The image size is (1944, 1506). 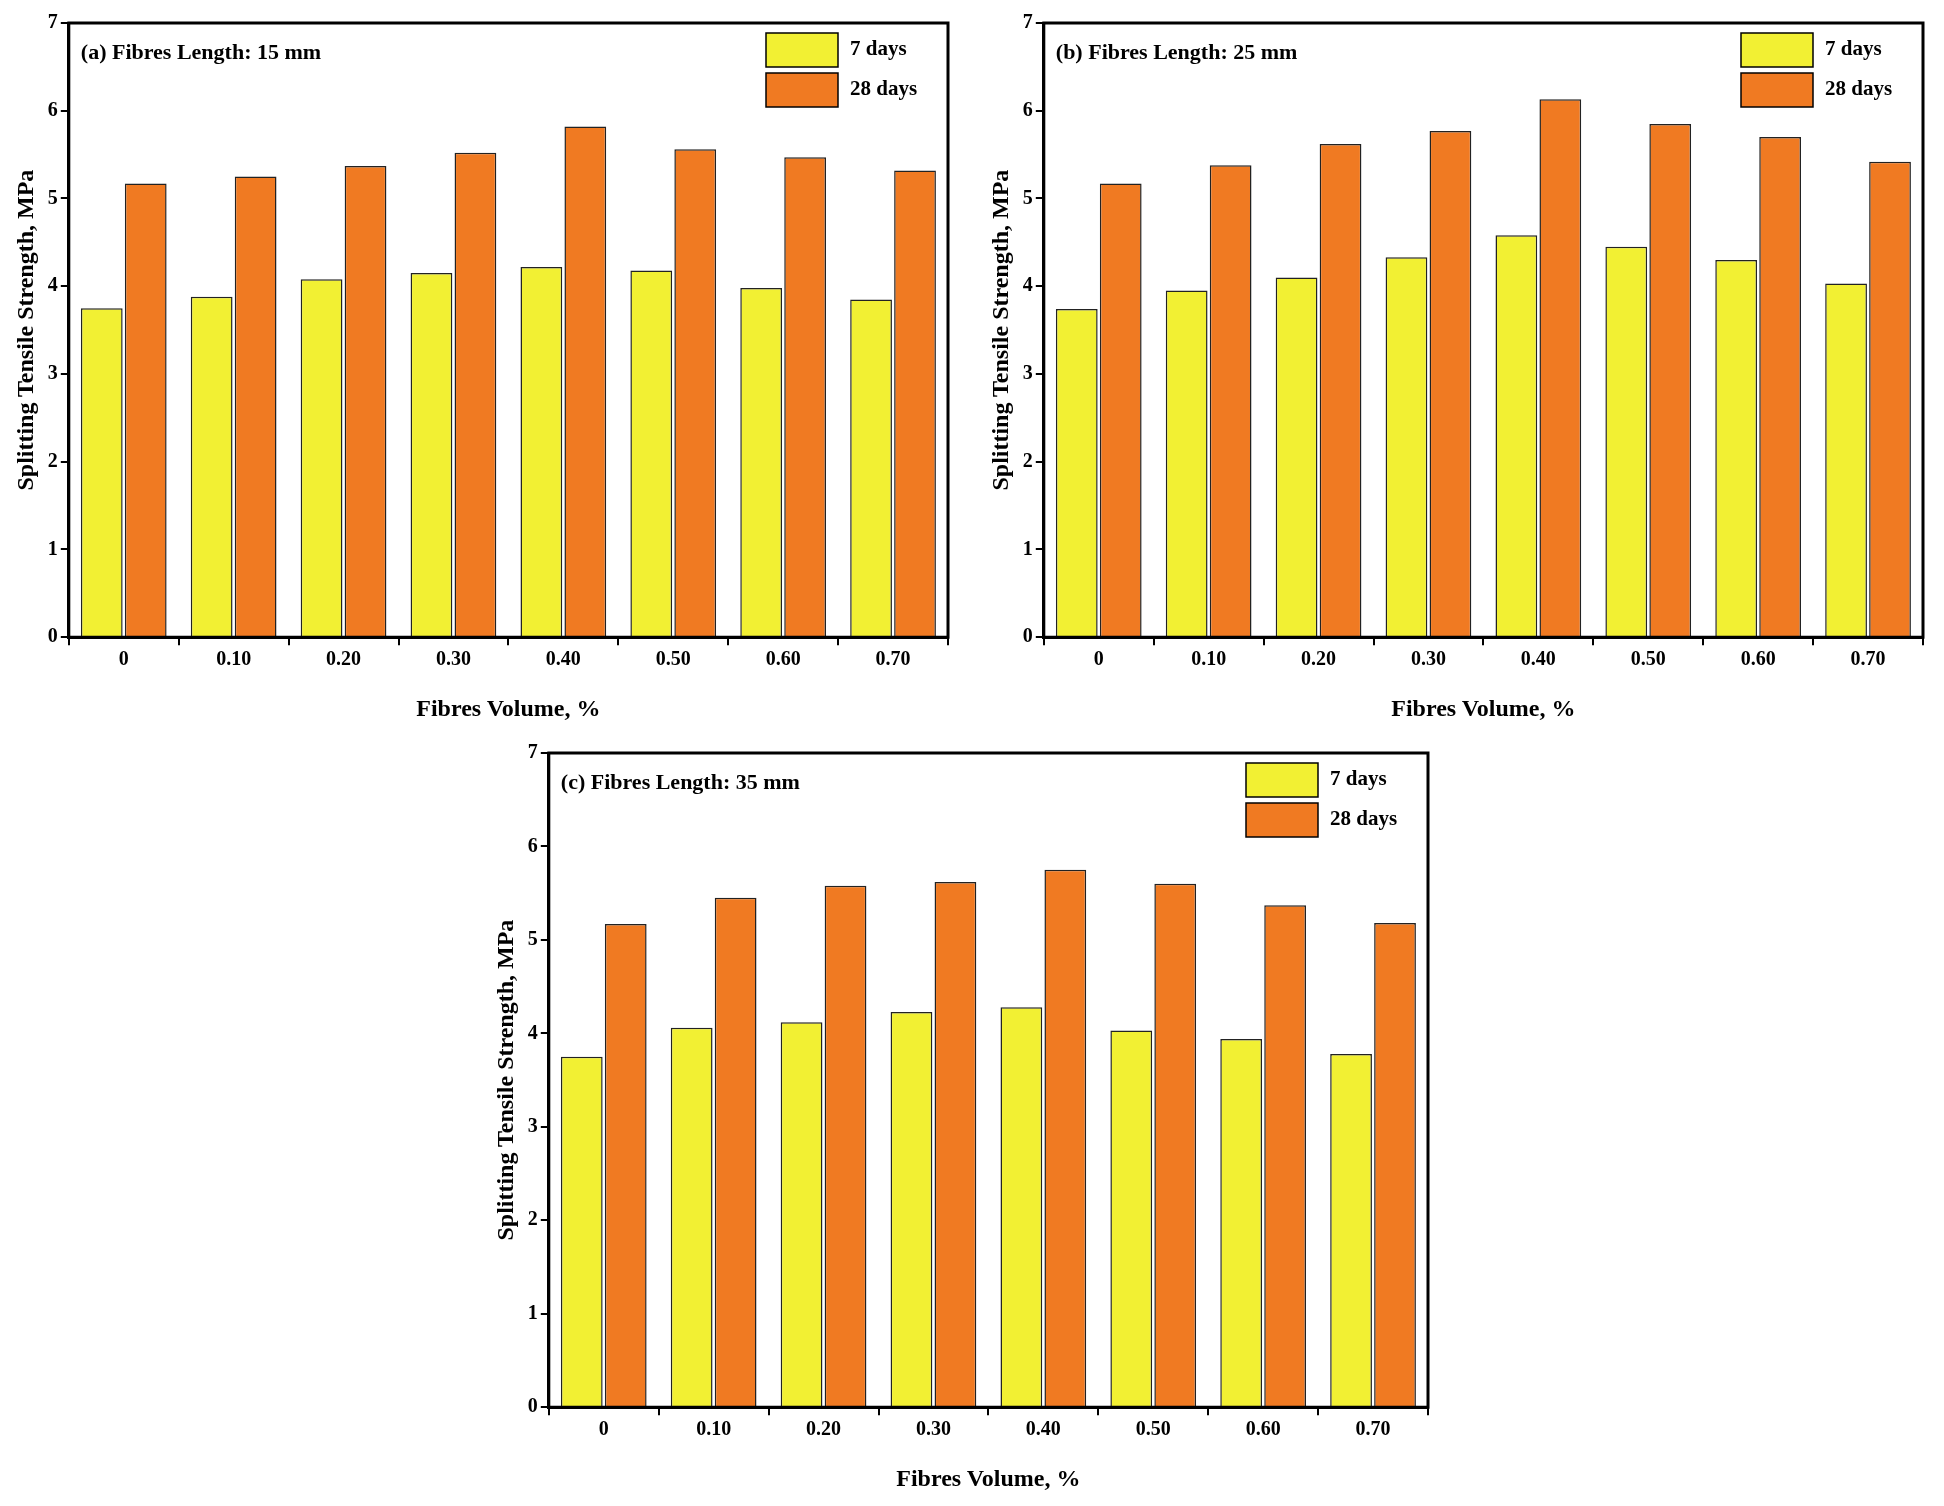 I want to click on text: (a) Fibres Length: 15 mm, so click(x=201, y=51).